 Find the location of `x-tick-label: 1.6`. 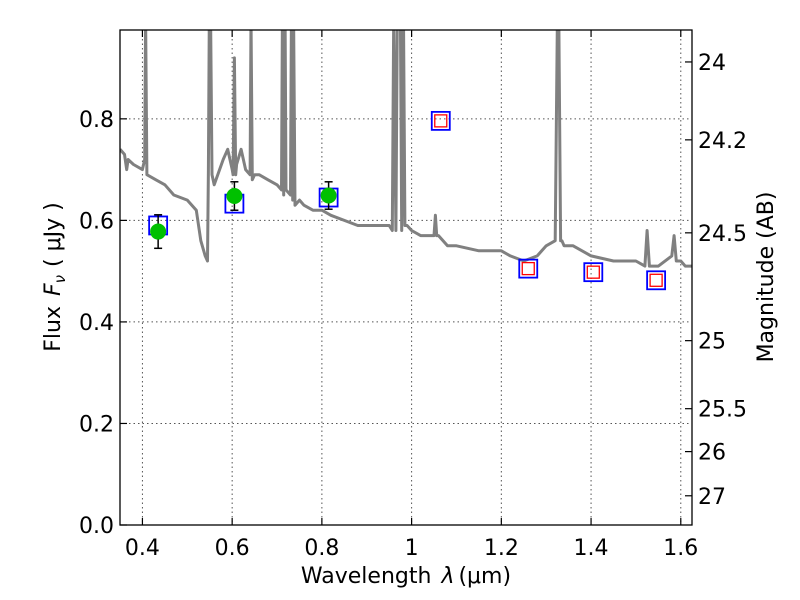

x-tick-label: 1.6 is located at coordinates (680, 548).